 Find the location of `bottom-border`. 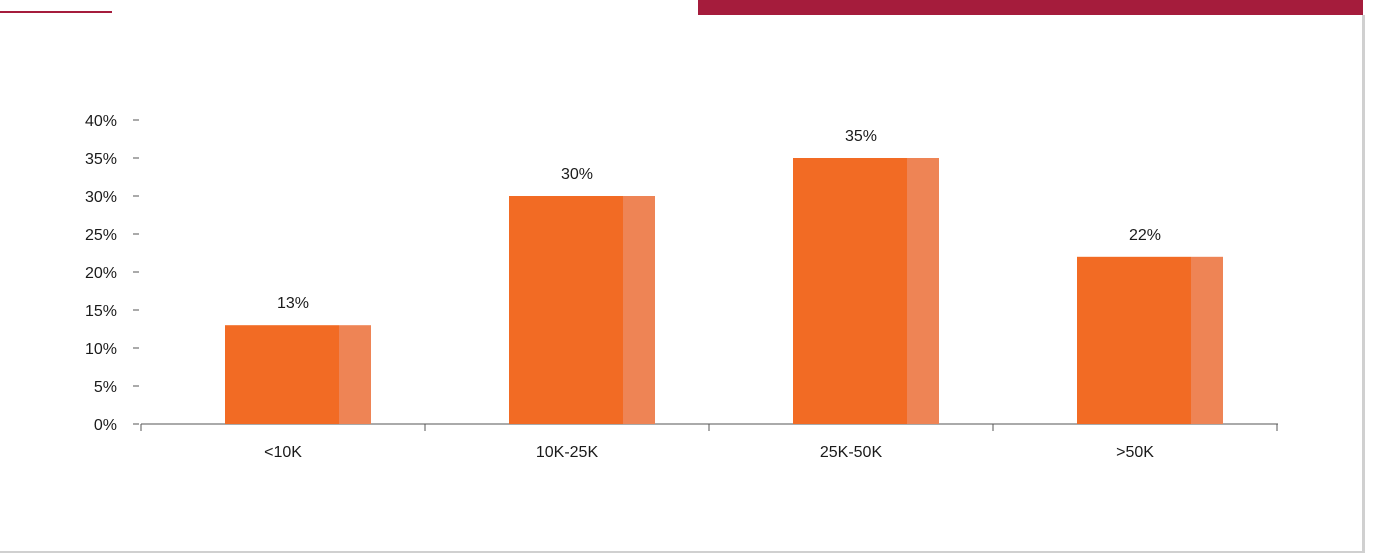

bottom-border is located at coordinates (682, 552).